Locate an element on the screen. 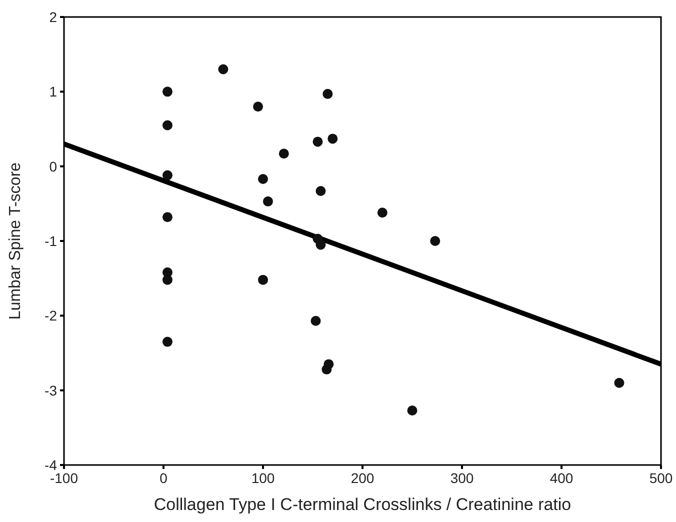  y-tick-label: 0 is located at coordinates (53, 166).